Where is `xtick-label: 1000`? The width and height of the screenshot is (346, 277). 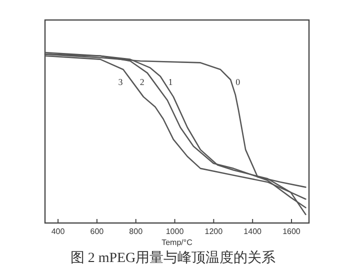 xtick-label: 1000 is located at coordinates (175, 231).